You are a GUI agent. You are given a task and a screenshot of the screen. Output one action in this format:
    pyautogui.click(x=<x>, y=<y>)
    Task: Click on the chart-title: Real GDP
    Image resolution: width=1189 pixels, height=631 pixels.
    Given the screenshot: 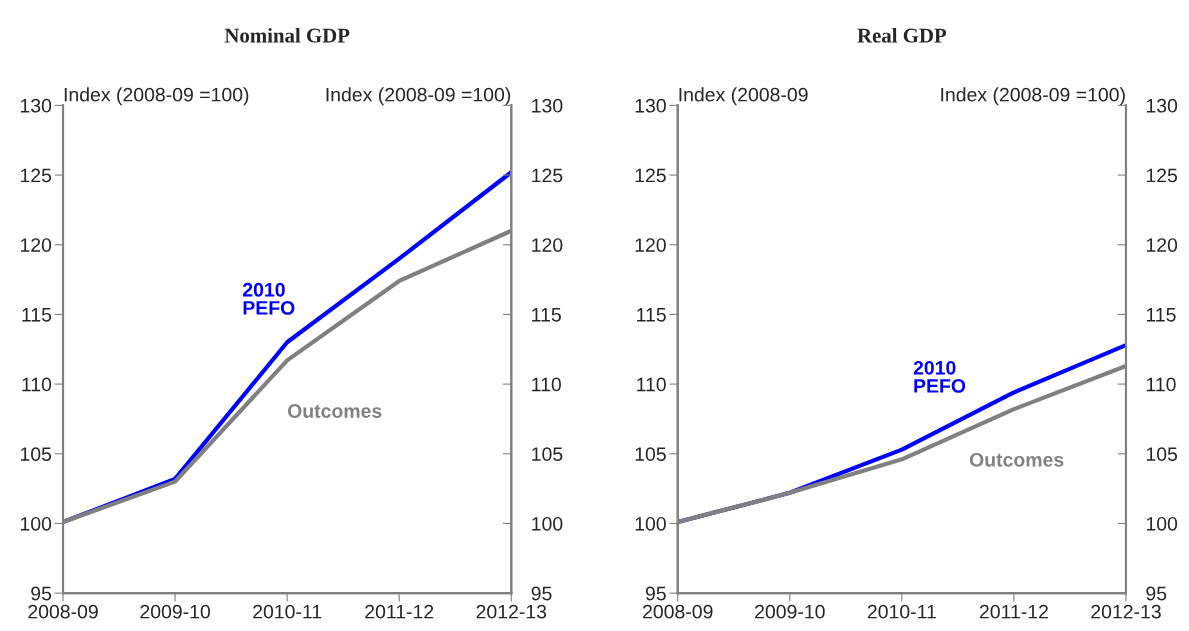 What is the action you would take?
    pyautogui.click(x=902, y=35)
    